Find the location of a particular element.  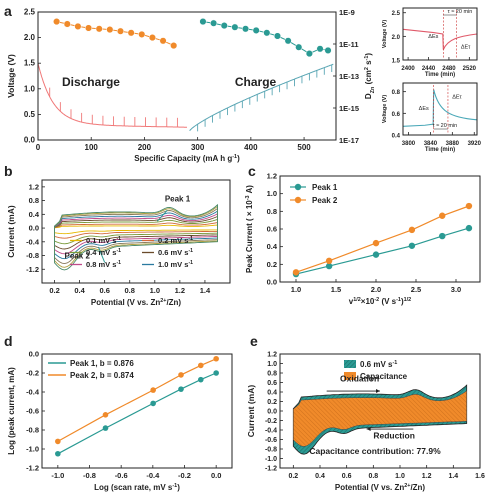

inset-curve is located at coordinates (440, 108).